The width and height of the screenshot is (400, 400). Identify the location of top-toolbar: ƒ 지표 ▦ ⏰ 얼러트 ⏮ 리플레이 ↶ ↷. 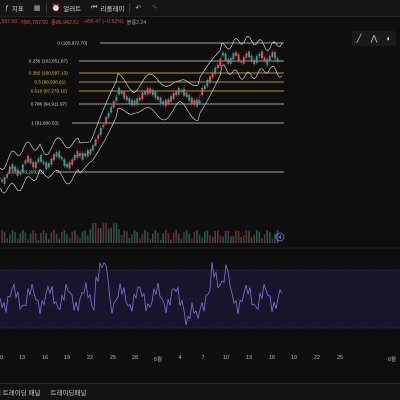
(200, 8).